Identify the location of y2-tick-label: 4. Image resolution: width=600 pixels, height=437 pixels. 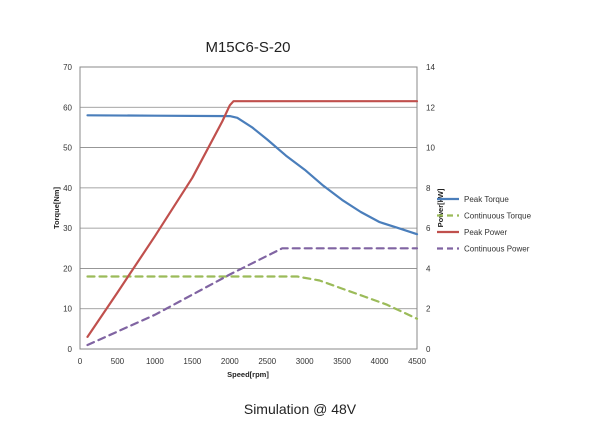
(428, 268).